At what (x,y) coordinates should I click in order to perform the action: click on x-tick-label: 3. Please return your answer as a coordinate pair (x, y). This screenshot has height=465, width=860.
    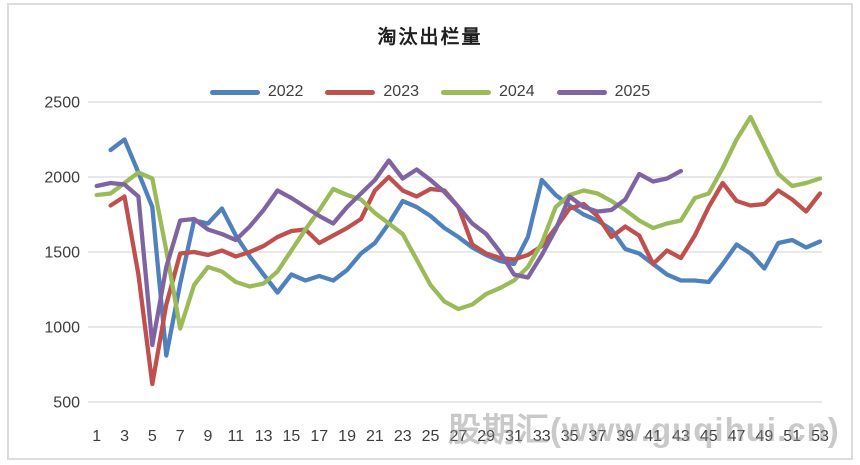
    Looking at the image, I should click on (124, 436).